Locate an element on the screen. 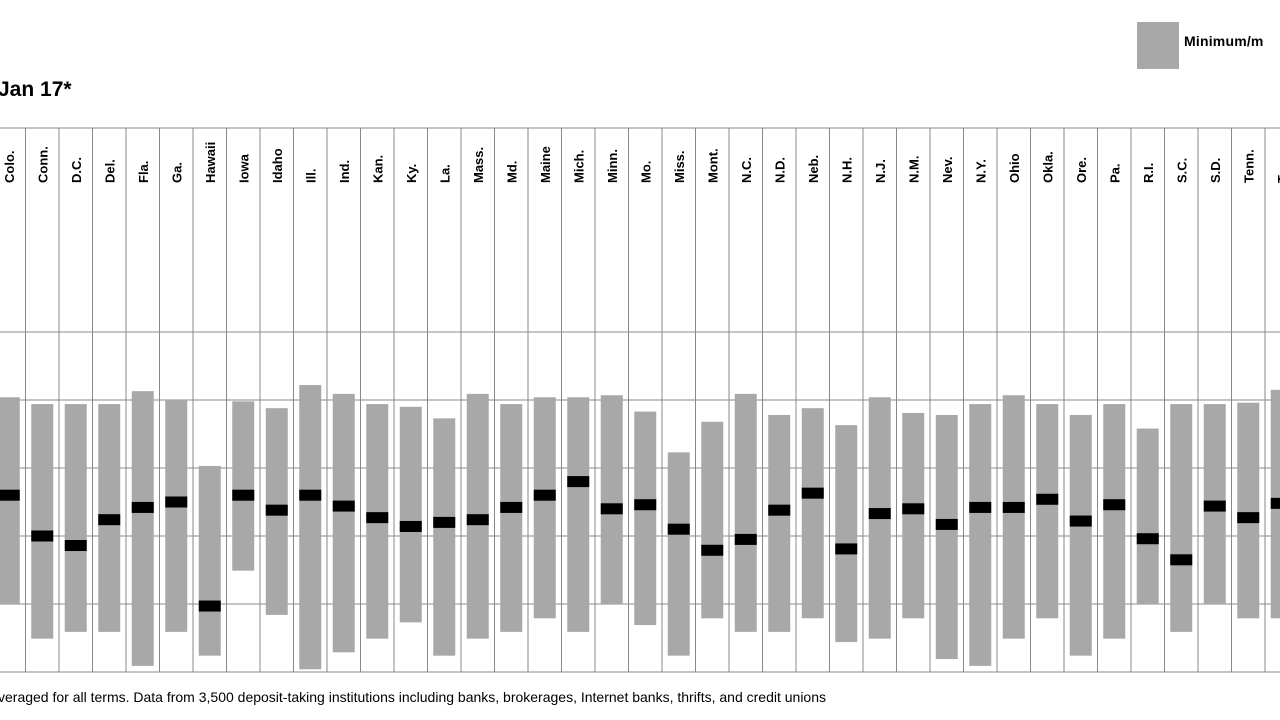 The image size is (1280, 720). category-label: Idaho is located at coordinates (277, 165).